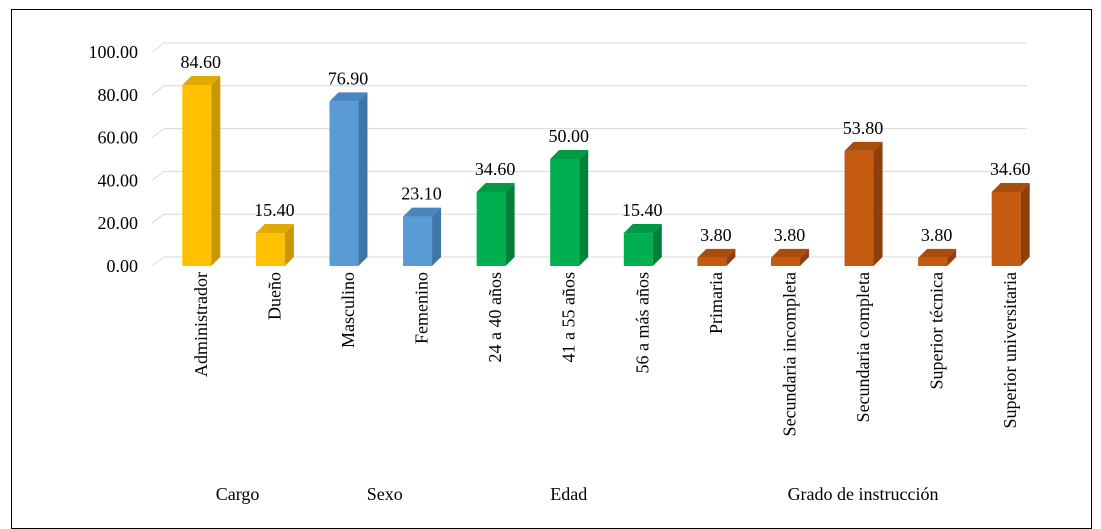 The width and height of the screenshot is (1101, 529). I want to click on group-label: Sexo, so click(385, 494).